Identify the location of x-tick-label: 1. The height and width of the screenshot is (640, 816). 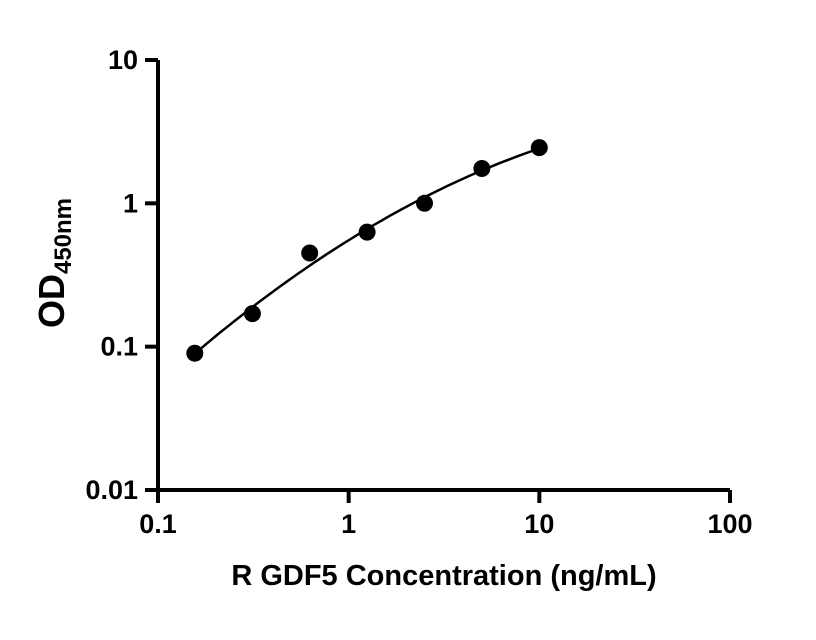
(348, 524).